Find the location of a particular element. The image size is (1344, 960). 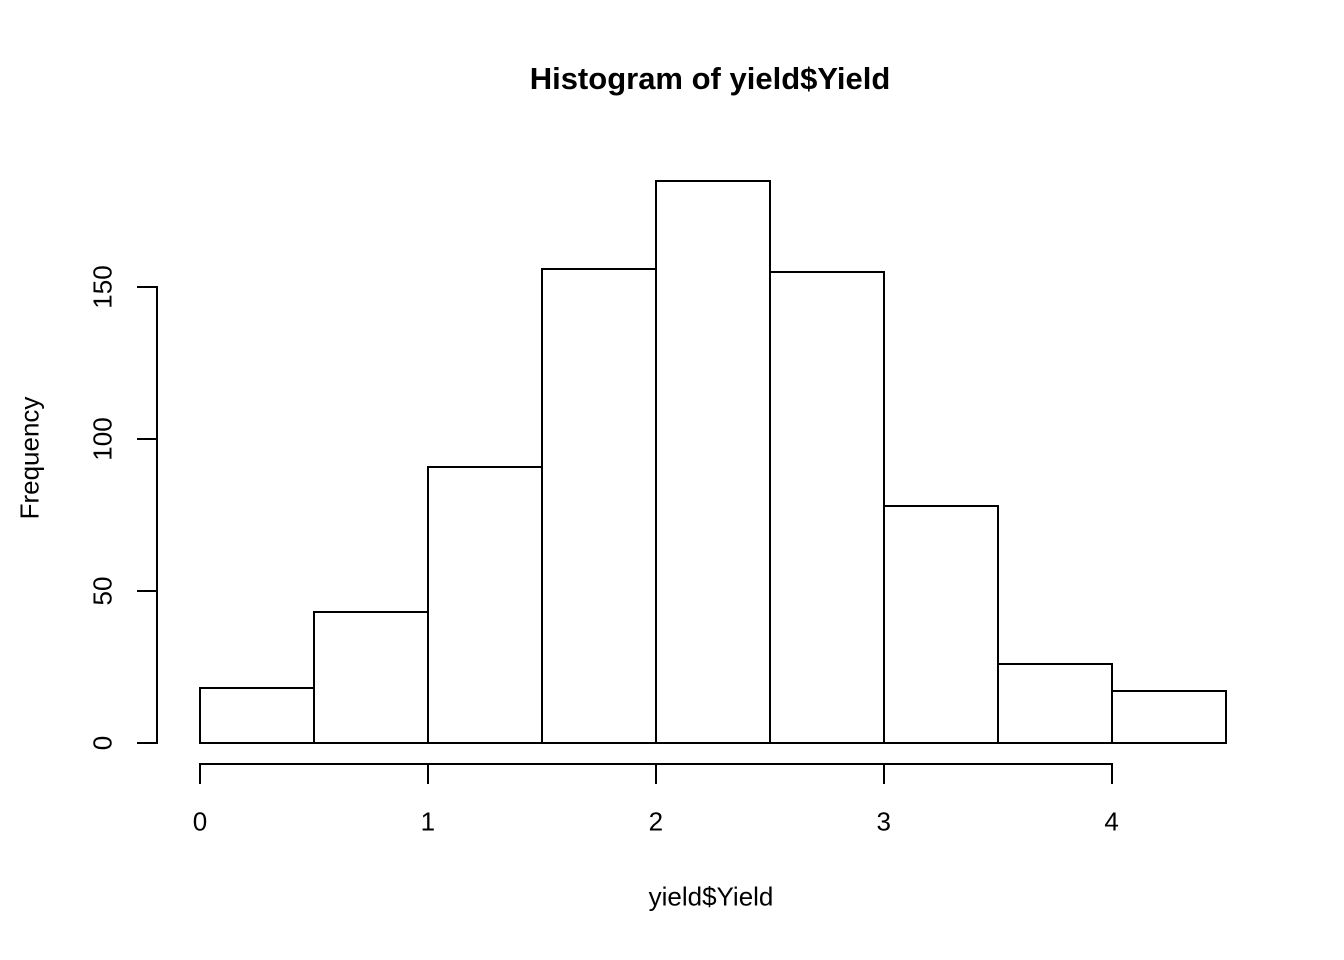

y-tick-label: 150 is located at coordinates (102, 287).